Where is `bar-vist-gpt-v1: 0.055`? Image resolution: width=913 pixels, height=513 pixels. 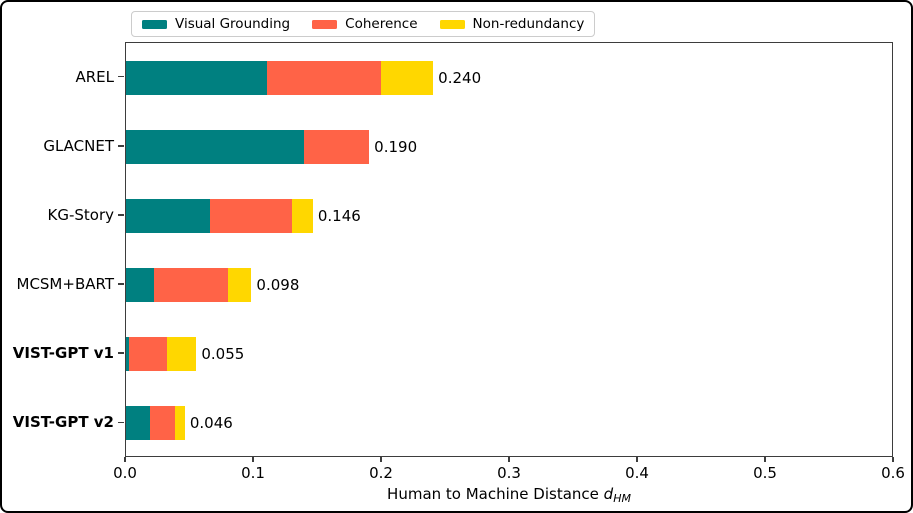 bar-vist-gpt-v1: 0.055 is located at coordinates (185, 354).